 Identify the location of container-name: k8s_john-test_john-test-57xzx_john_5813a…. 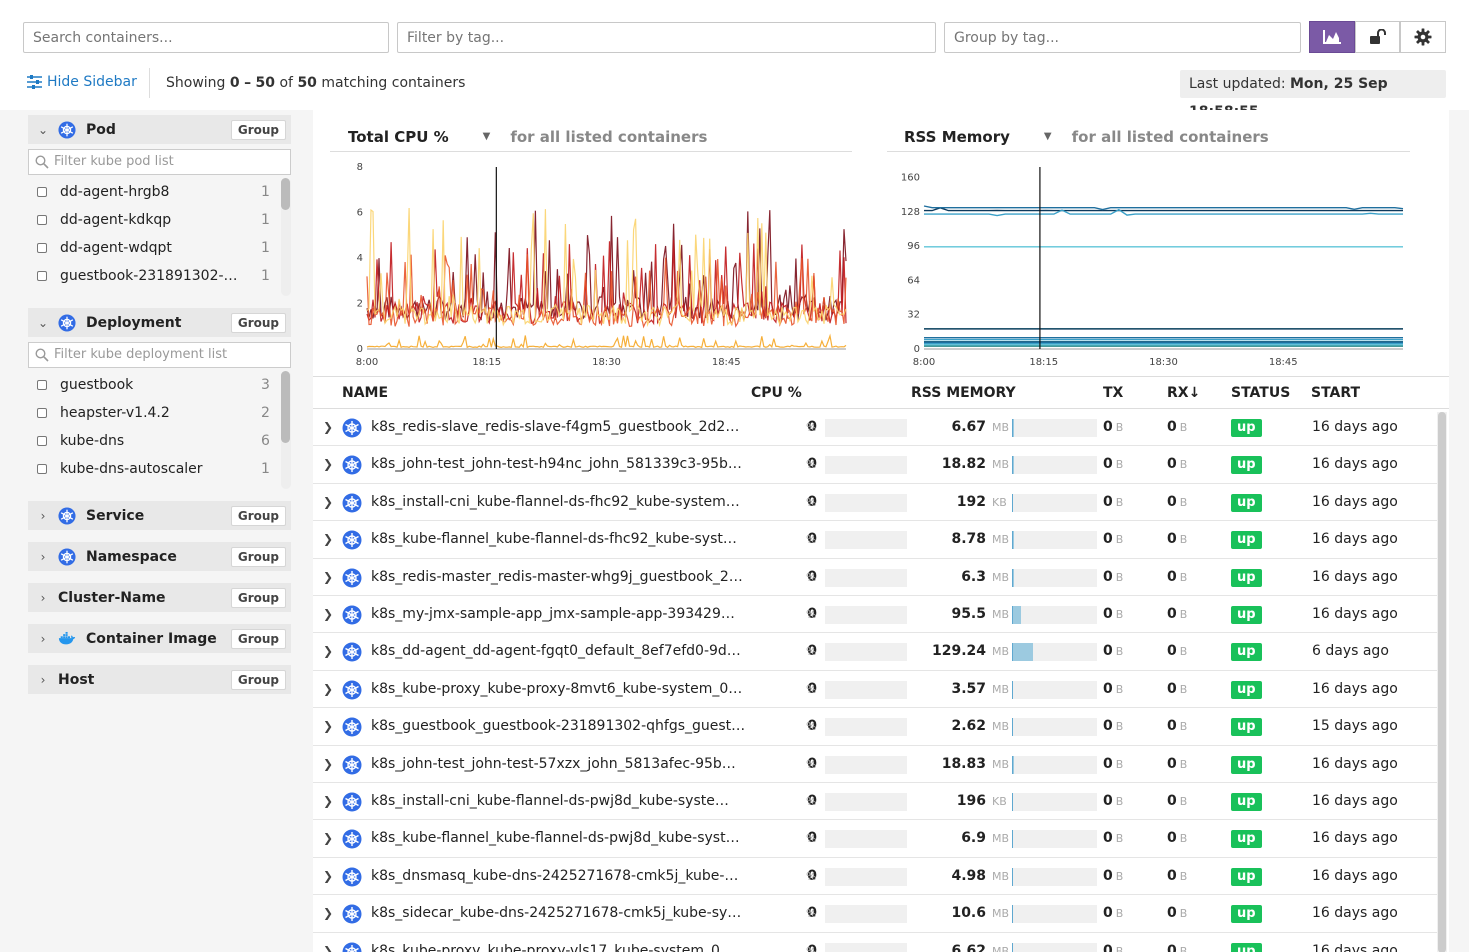
(553, 763).